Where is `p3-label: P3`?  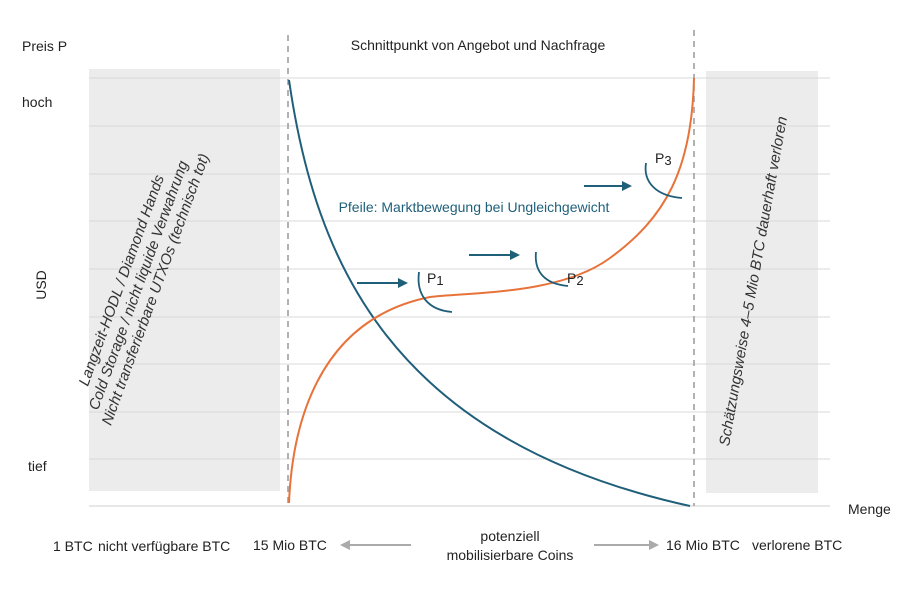 p3-label: P3 is located at coordinates (663, 159).